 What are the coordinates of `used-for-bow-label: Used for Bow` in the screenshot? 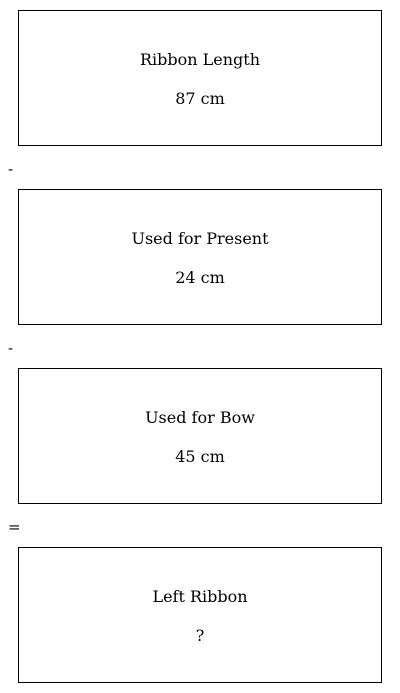 It's located at (200, 417).